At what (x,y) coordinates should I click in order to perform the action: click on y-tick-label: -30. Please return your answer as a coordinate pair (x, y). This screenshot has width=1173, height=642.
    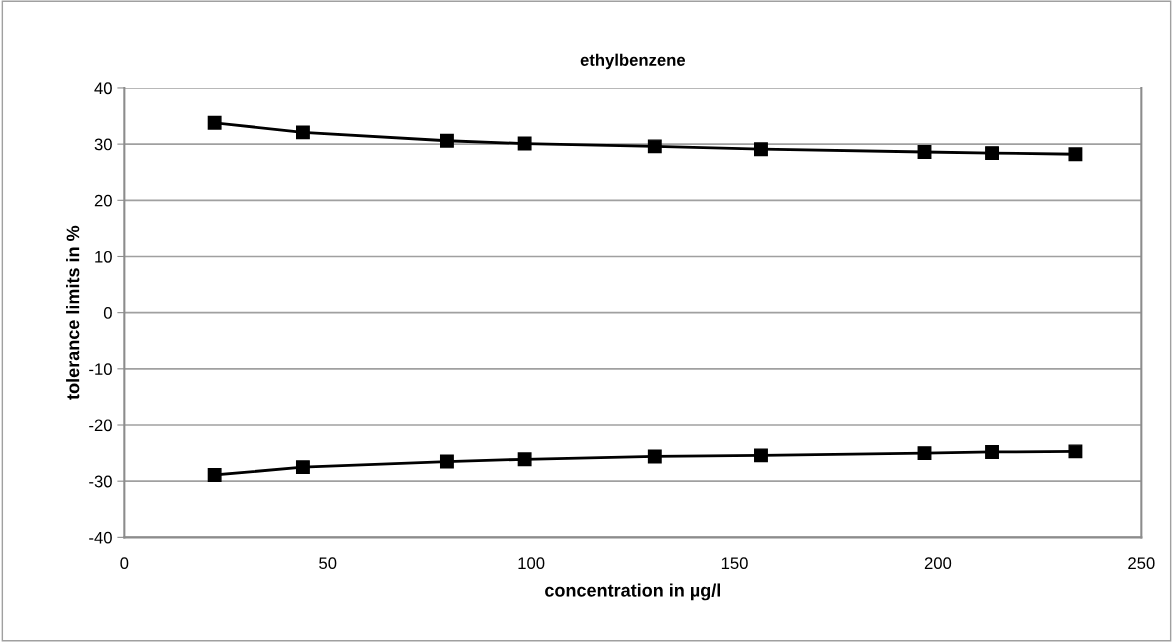
    Looking at the image, I should click on (100, 481).